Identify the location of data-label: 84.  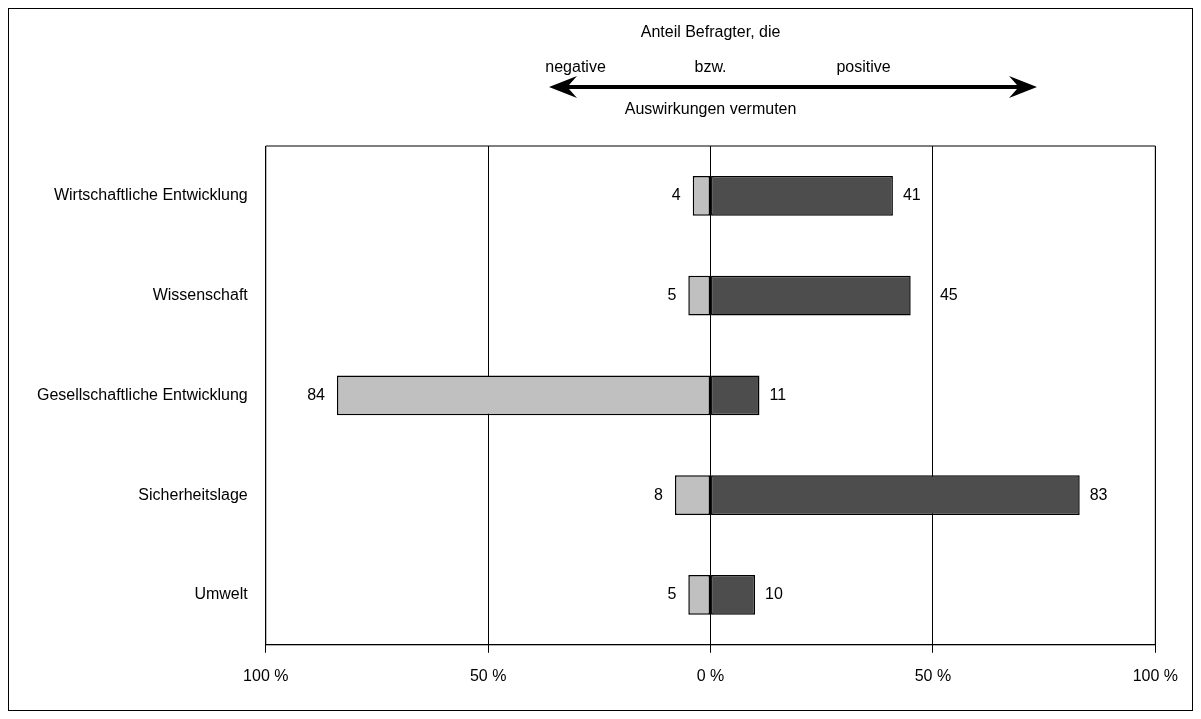
(316, 394).